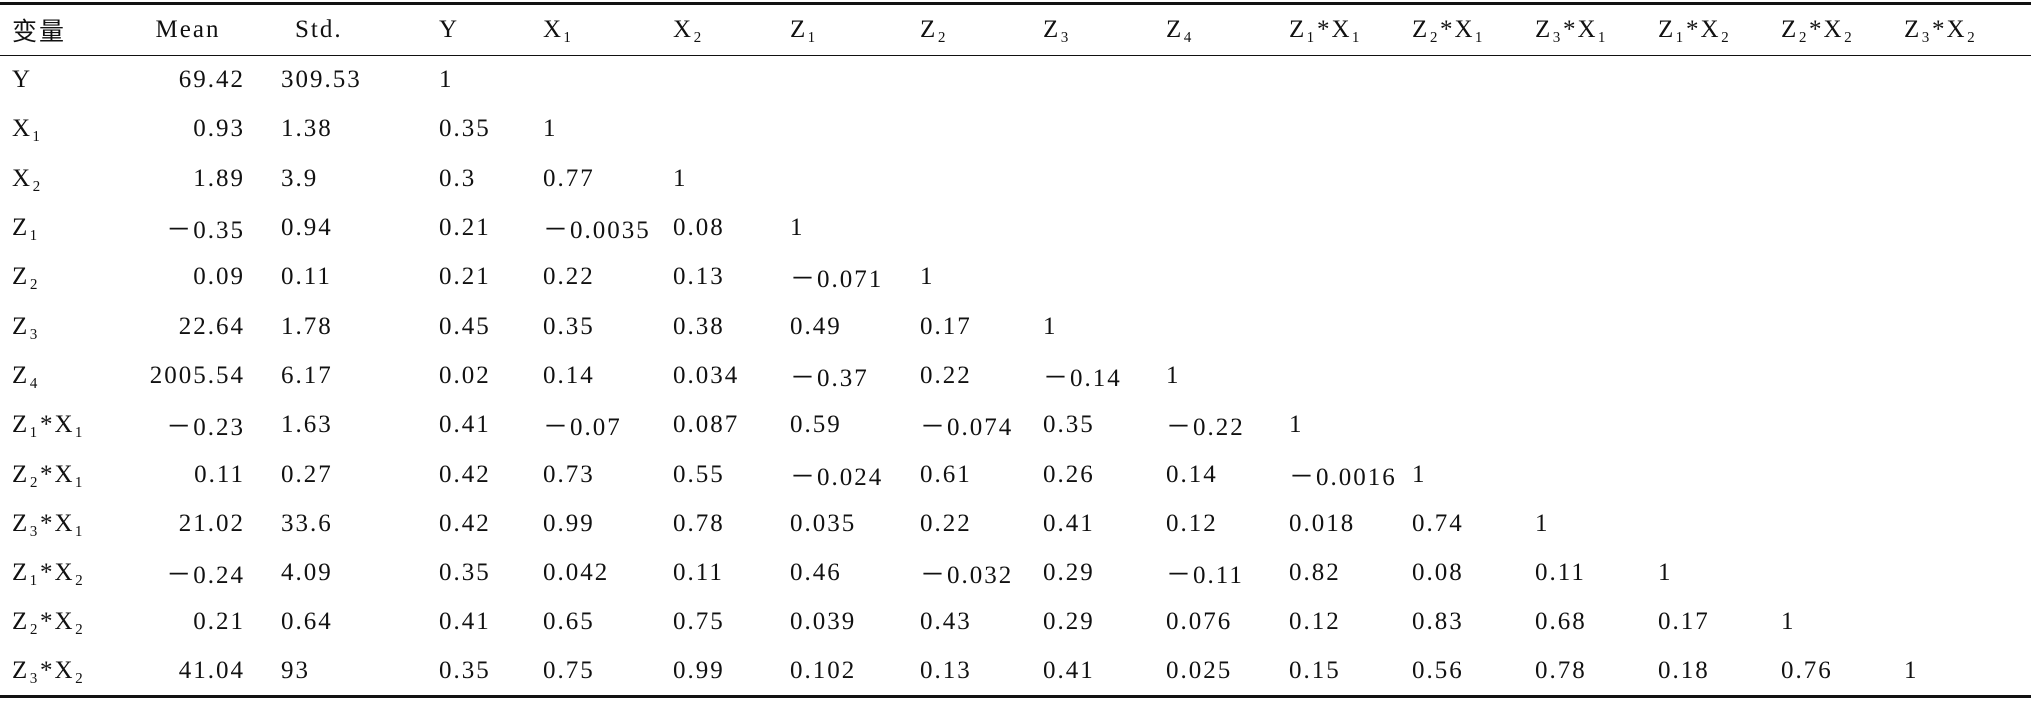 The width and height of the screenshot is (2031, 702). I want to click on table-cell: 0.68, so click(1561, 622).